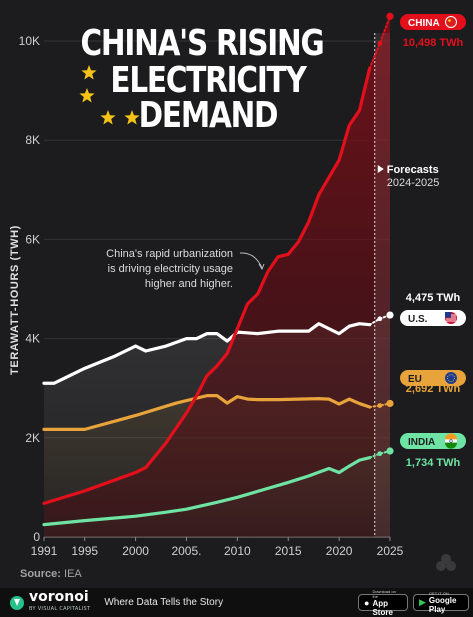 The height and width of the screenshot is (617, 473). I want to click on china-stars, so click(109, 95).